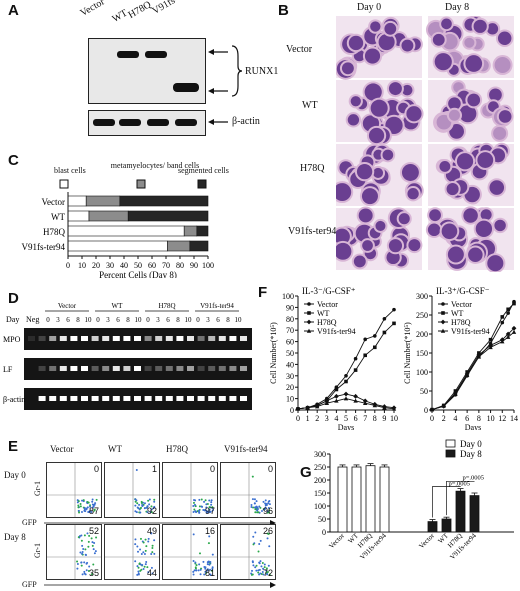 The image size is (520, 591). Describe the element at coordinates (450, 443) in the screenshot. I see `legend-swatch` at that location.